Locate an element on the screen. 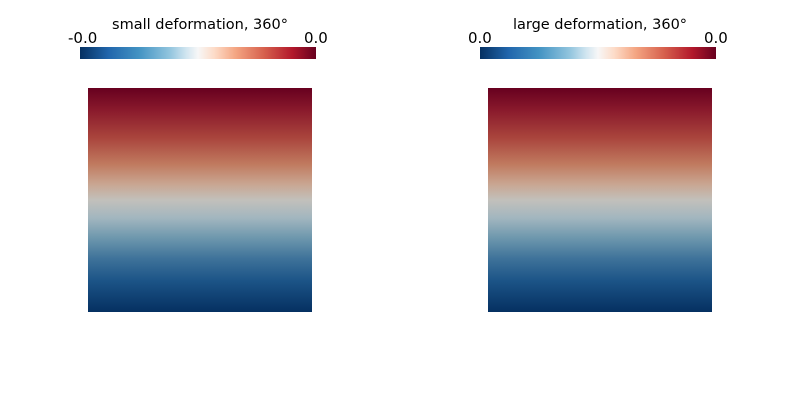 The width and height of the screenshot is (800, 400). colorbar-title: large deformation, 360° is located at coordinates (600, 25).